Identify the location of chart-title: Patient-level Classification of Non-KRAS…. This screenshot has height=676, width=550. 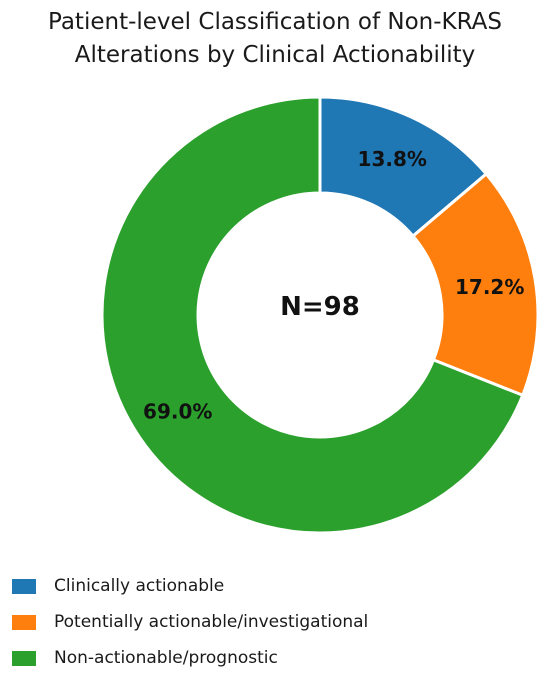
(275, 39).